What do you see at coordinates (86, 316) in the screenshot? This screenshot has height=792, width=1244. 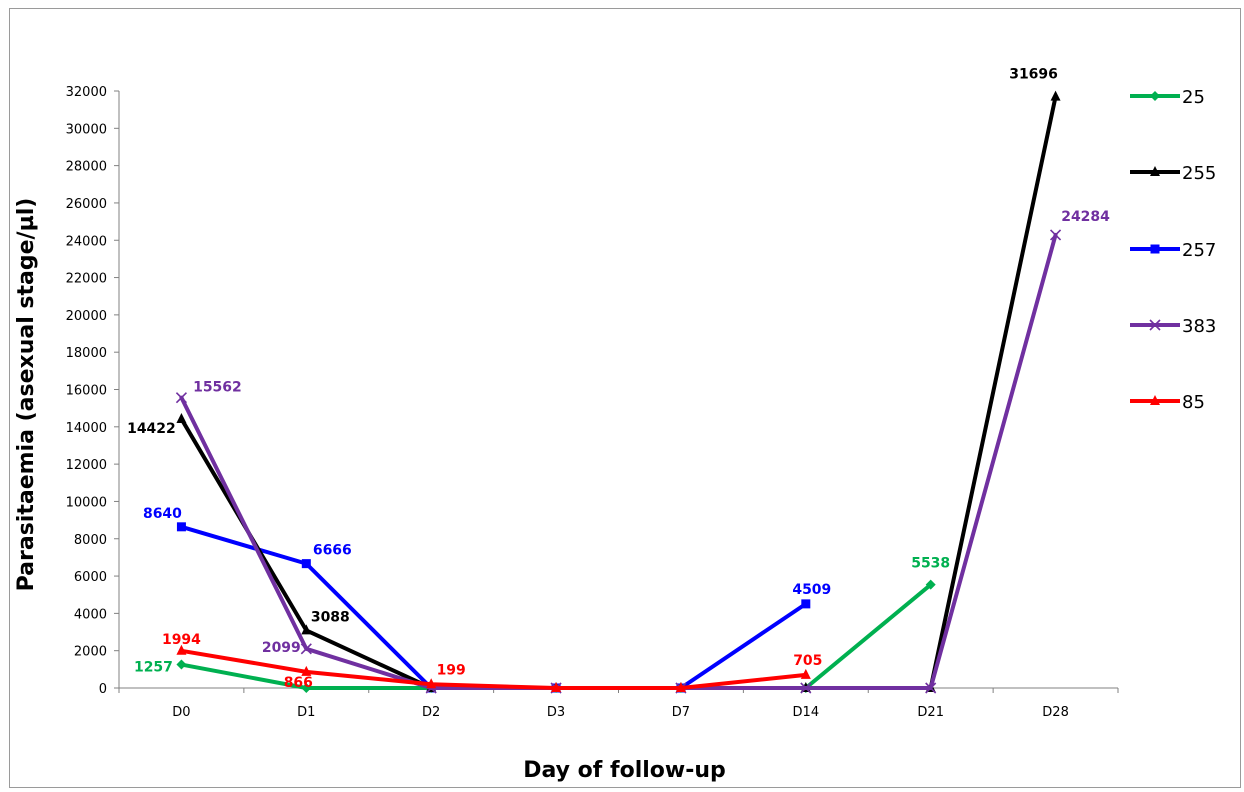 I see `y-tick-label: 20000` at bounding box center [86, 316].